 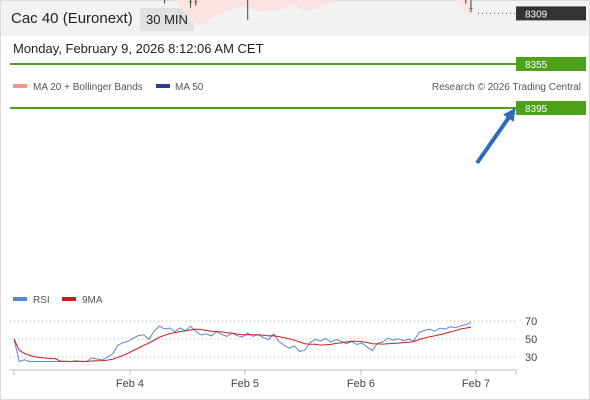 I want to click on rsi-axis-label-70: 70, so click(x=531, y=322).